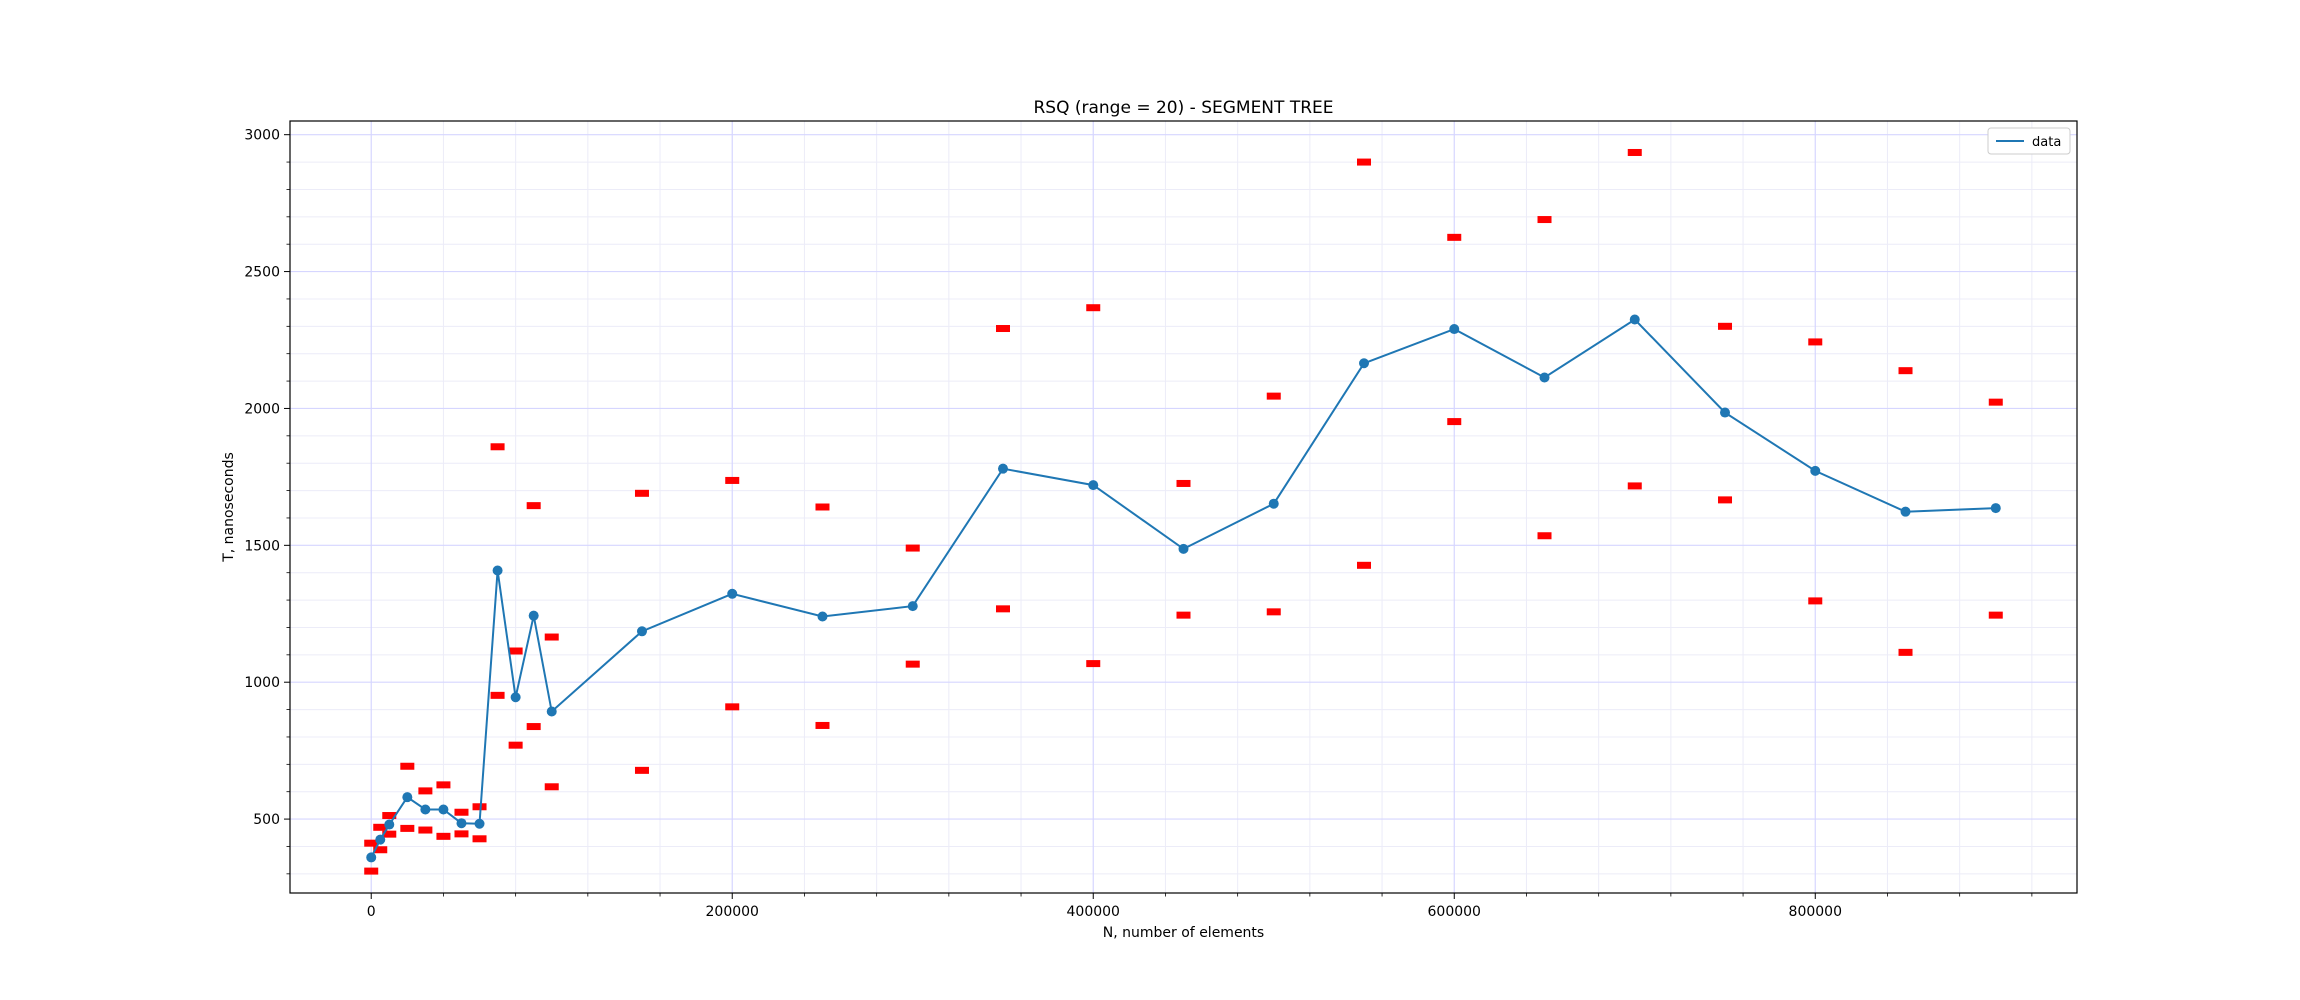 This screenshot has width=2300, height=1000. What do you see at coordinates (371, 912) in the screenshot?
I see `x-tick-label: 0` at bounding box center [371, 912].